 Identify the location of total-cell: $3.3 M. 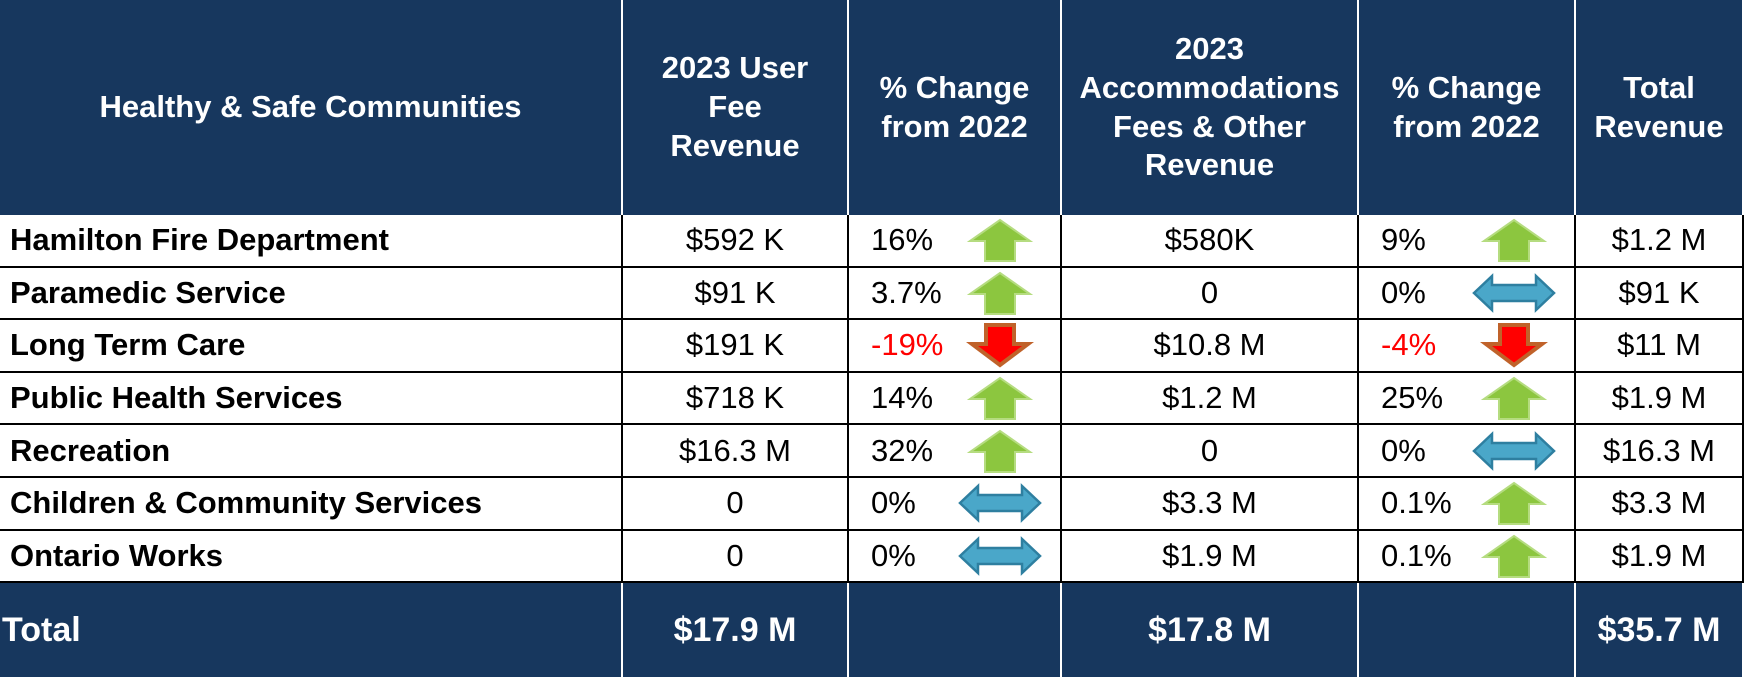
(1660, 504).